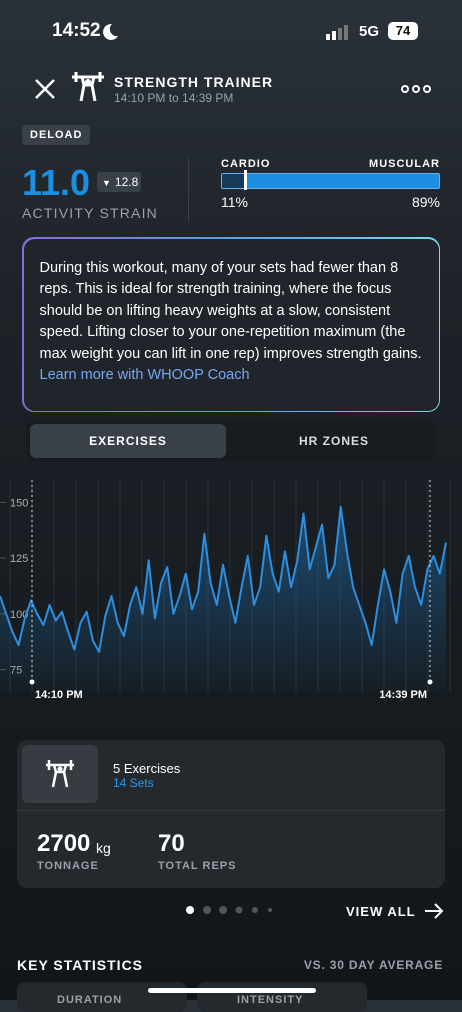 The width and height of the screenshot is (462, 1012). I want to click on close-button, so click(45, 89).